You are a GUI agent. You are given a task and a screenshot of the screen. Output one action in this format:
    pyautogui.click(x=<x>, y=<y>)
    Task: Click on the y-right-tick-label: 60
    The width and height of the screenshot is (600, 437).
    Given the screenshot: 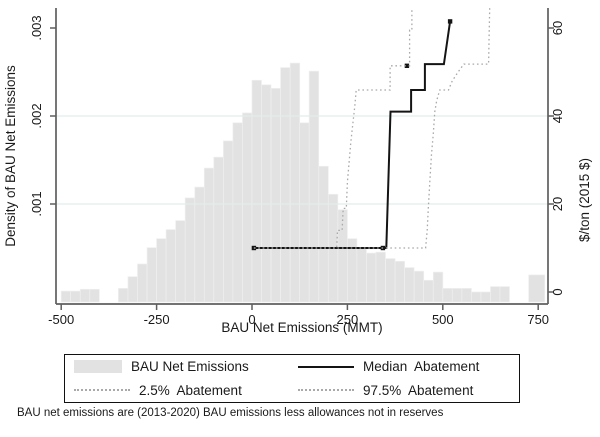 What is the action you would take?
    pyautogui.click(x=557, y=28)
    